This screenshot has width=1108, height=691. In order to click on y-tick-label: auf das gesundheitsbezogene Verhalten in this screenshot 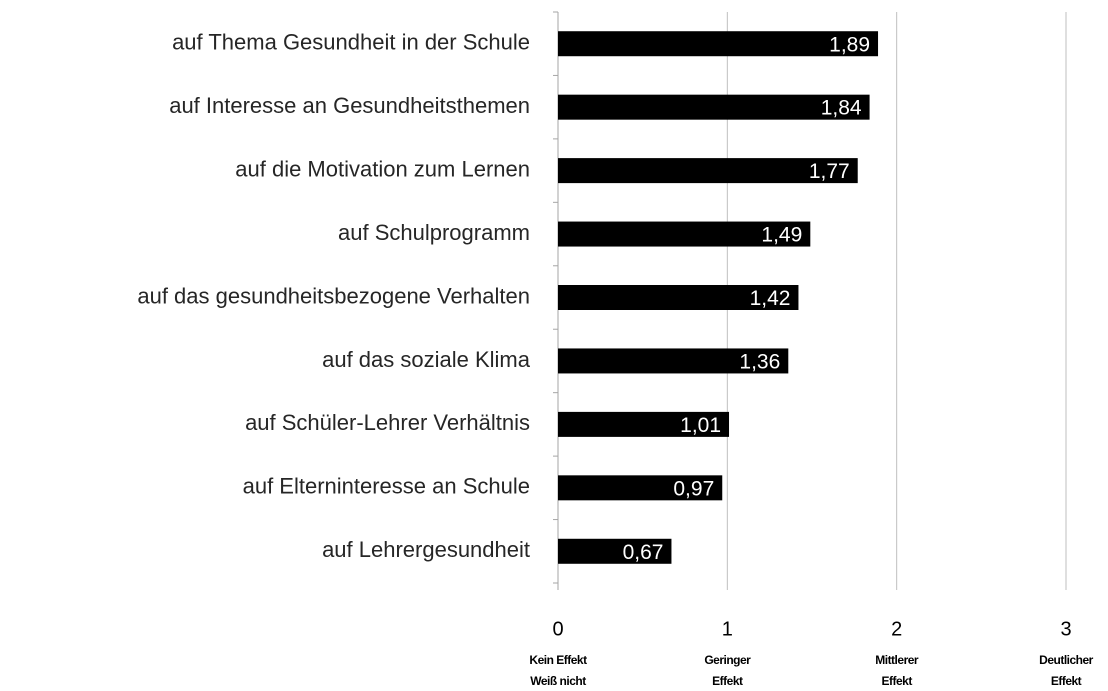, I will do `click(333, 295)`.